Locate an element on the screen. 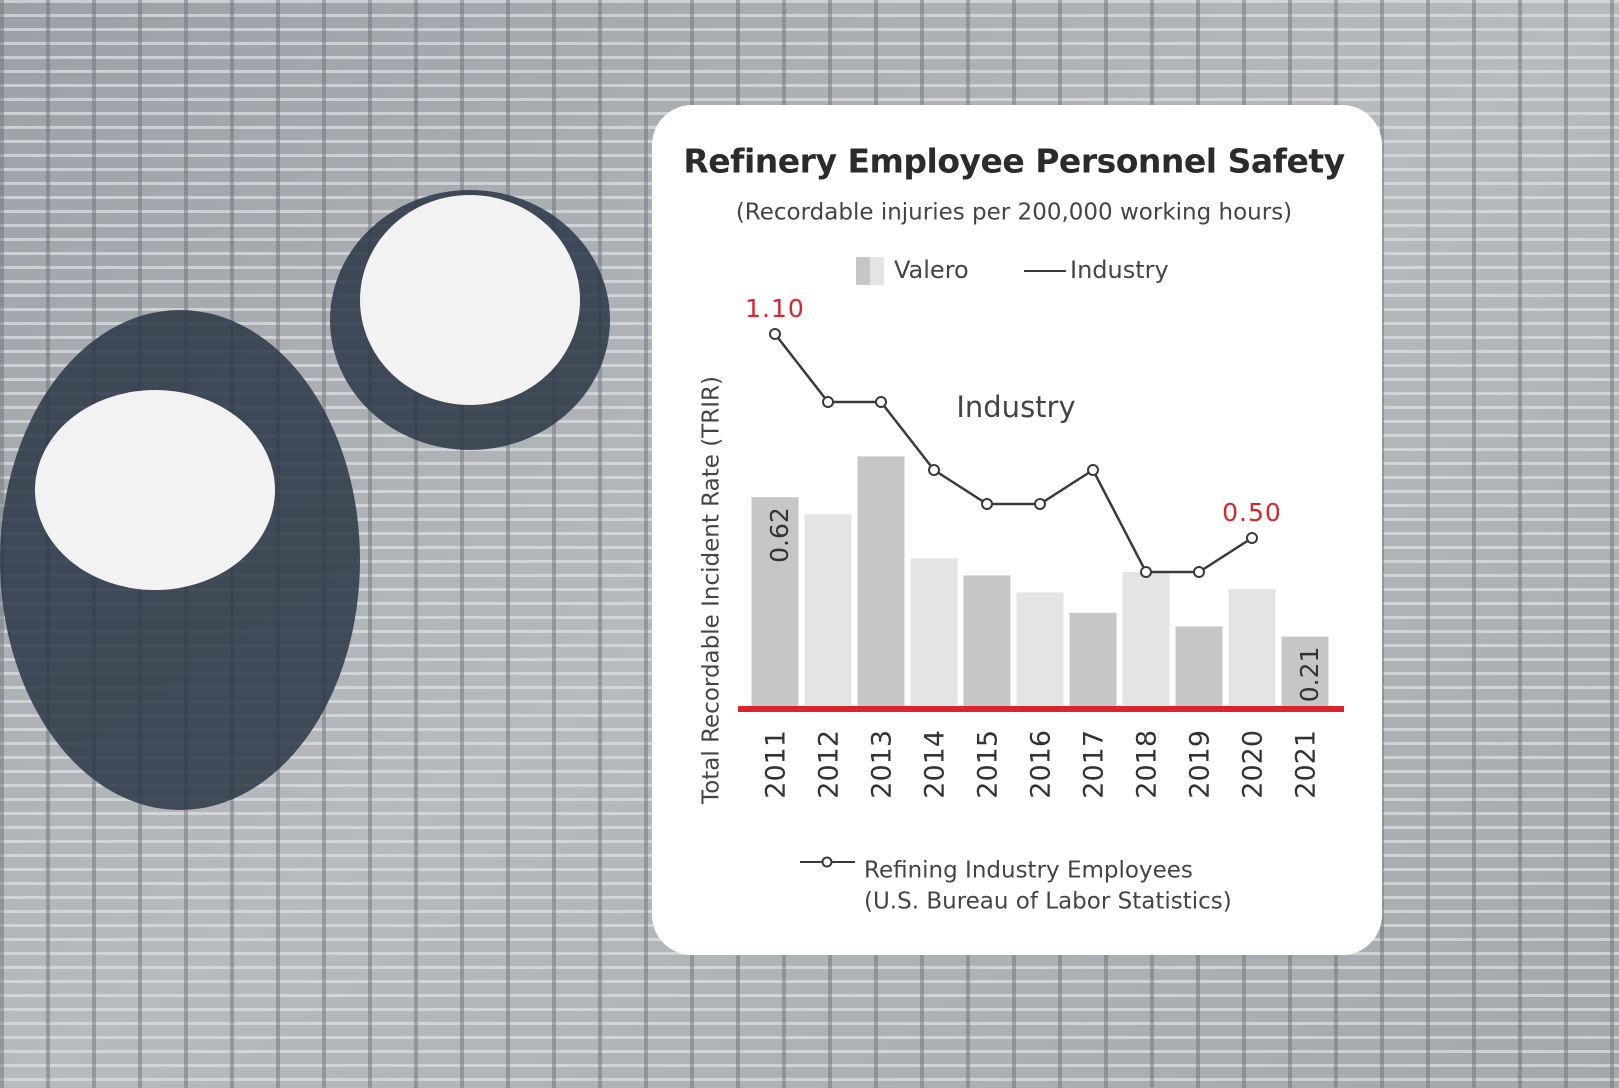 The width and height of the screenshot is (1619, 1088). legend-label: Valero is located at coordinates (931, 270).